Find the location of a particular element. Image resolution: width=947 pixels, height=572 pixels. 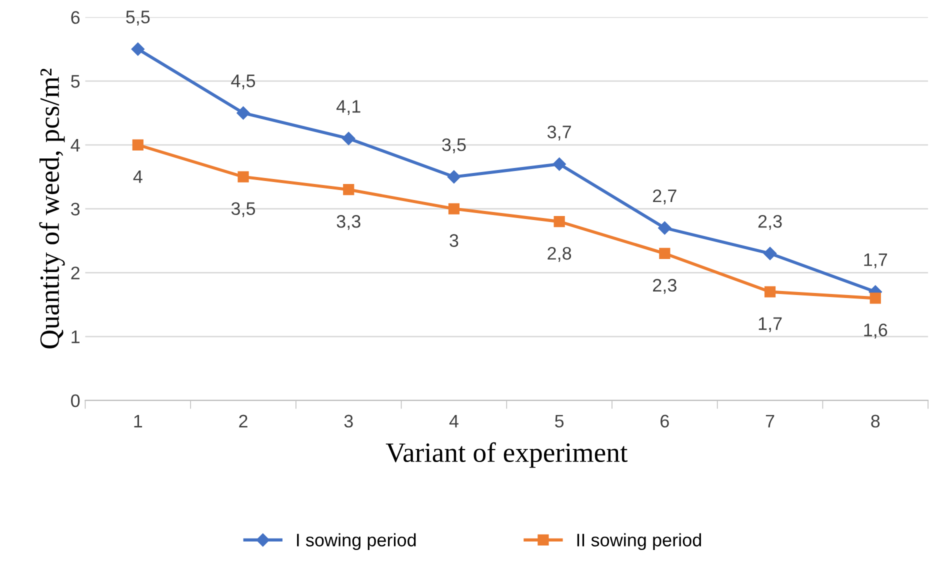

data-label: 3 is located at coordinates (454, 240).